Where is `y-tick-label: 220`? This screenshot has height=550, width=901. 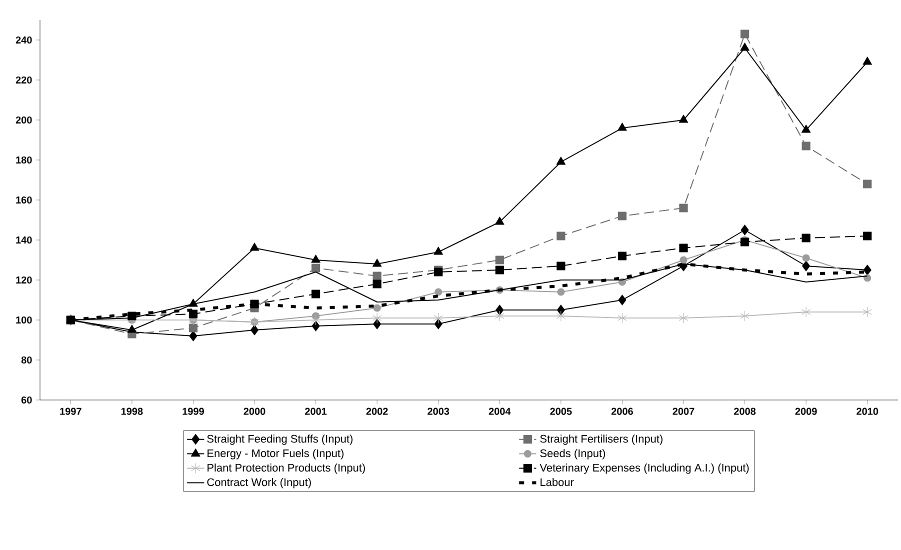 y-tick-label: 220 is located at coordinates (24, 80).